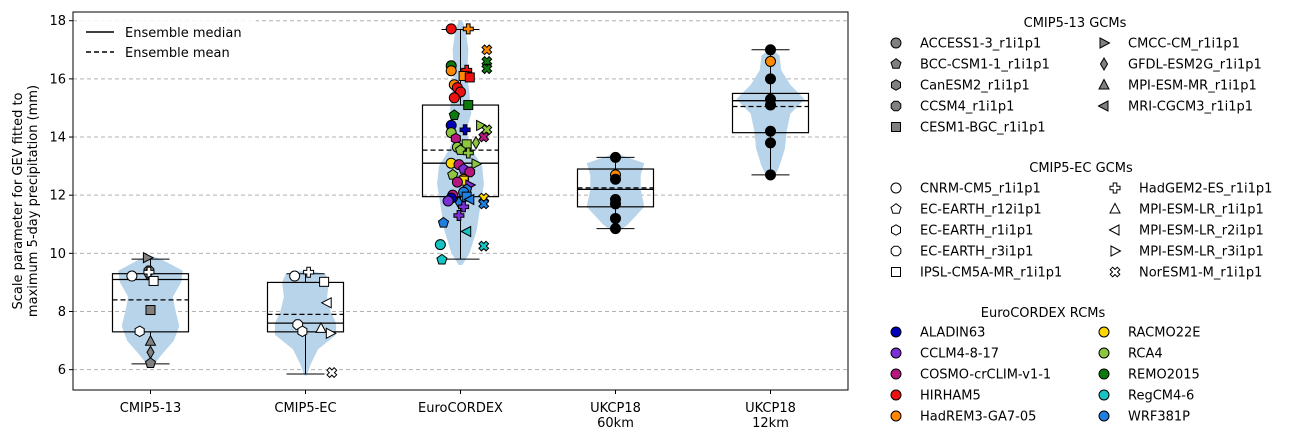  What do you see at coordinates (1205, 189) in the screenshot?
I see `legend-label-cmip5_ec-col2-0: HadGEM2-ES_r1i1p1` at bounding box center [1205, 189].